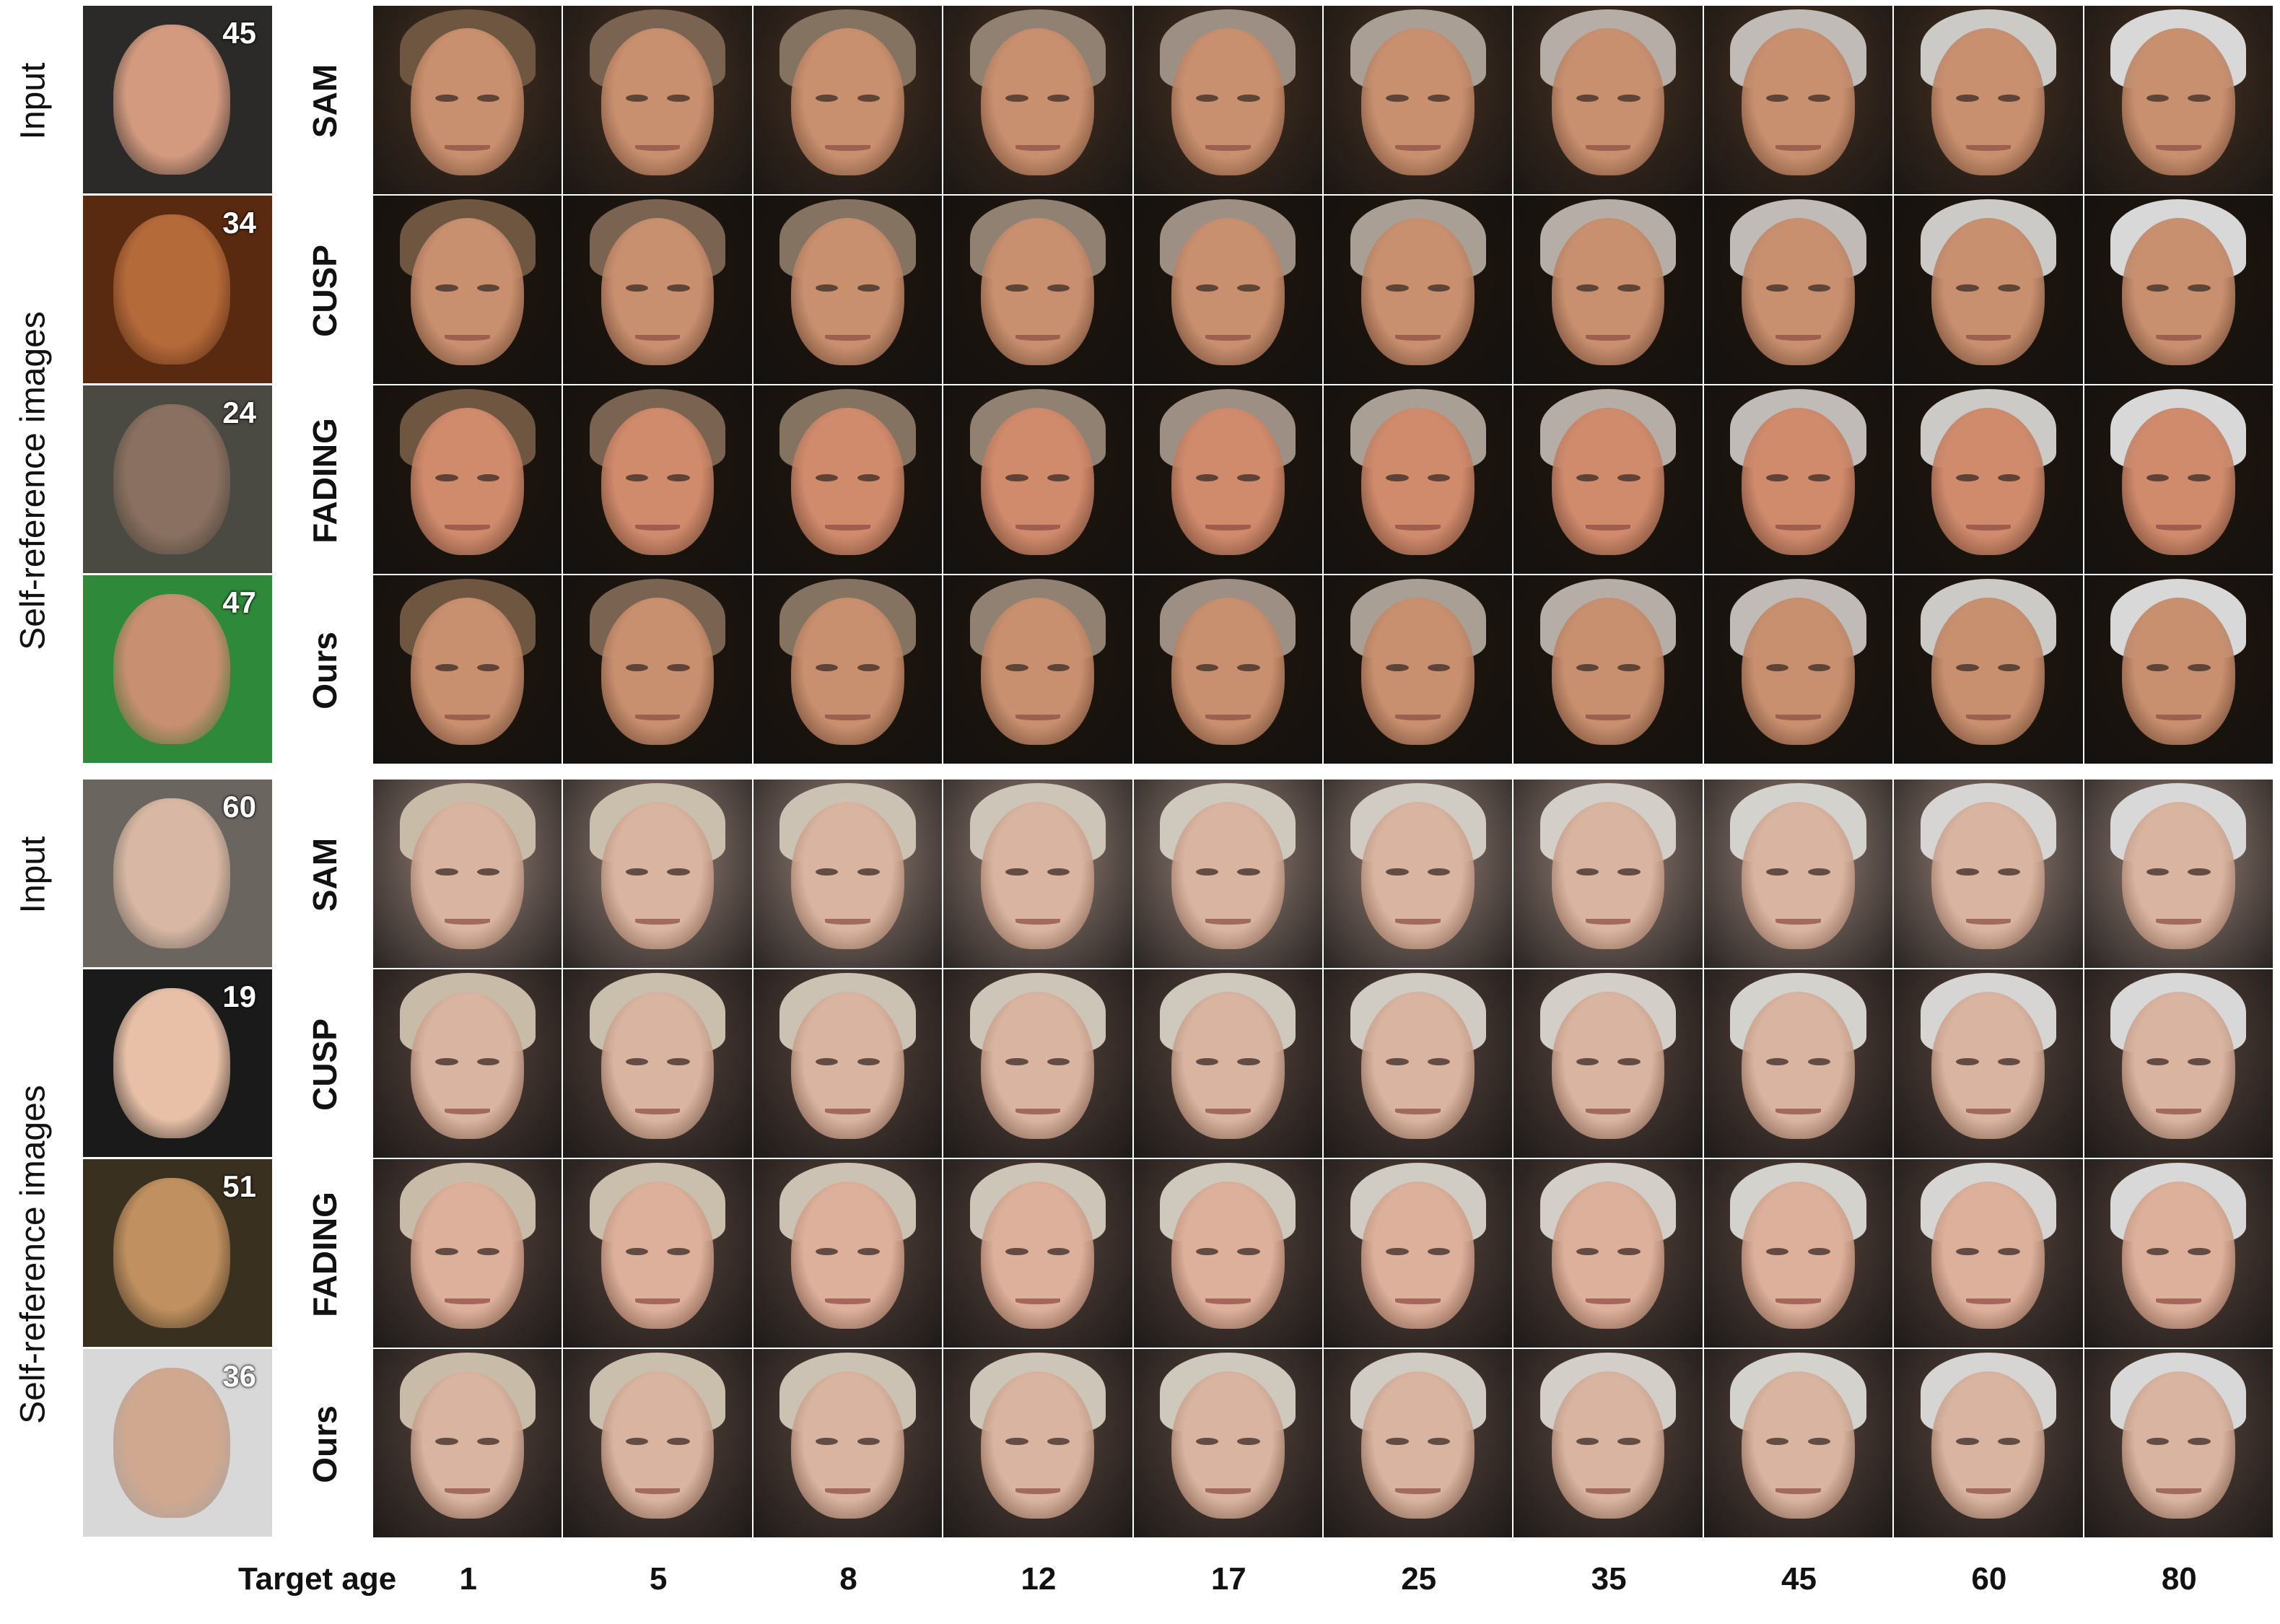 The height and width of the screenshot is (1624, 2280). I want to click on reference-age-label: 47, so click(239, 602).